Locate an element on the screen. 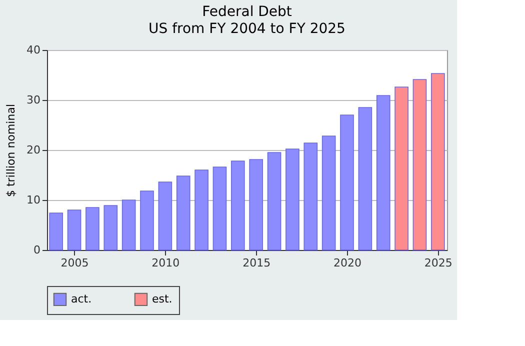 The width and height of the screenshot is (525, 346). y-axis-title: $ trillion nominal is located at coordinates (11, 150).